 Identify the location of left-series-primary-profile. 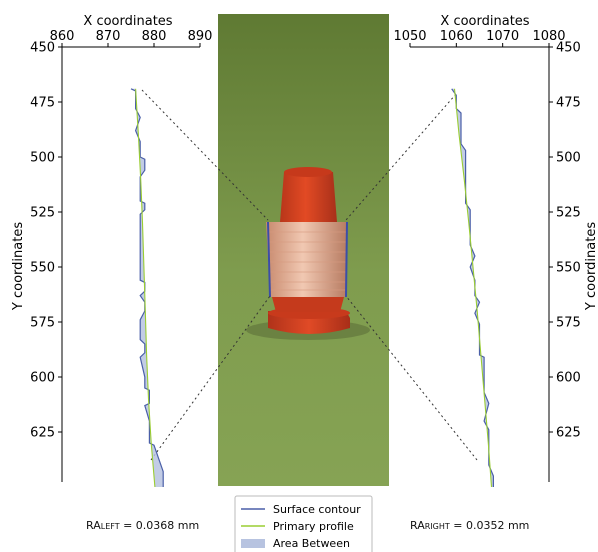
(145, 288).